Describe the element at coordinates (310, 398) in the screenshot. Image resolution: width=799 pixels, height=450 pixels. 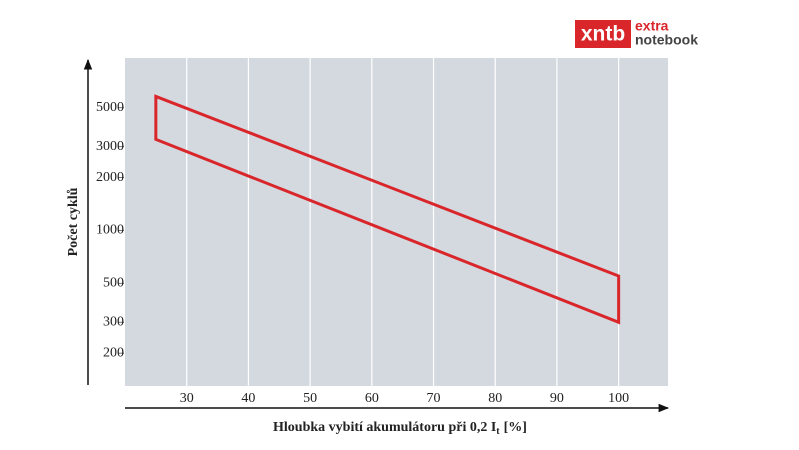
I see `x-tick-label: 50` at that location.